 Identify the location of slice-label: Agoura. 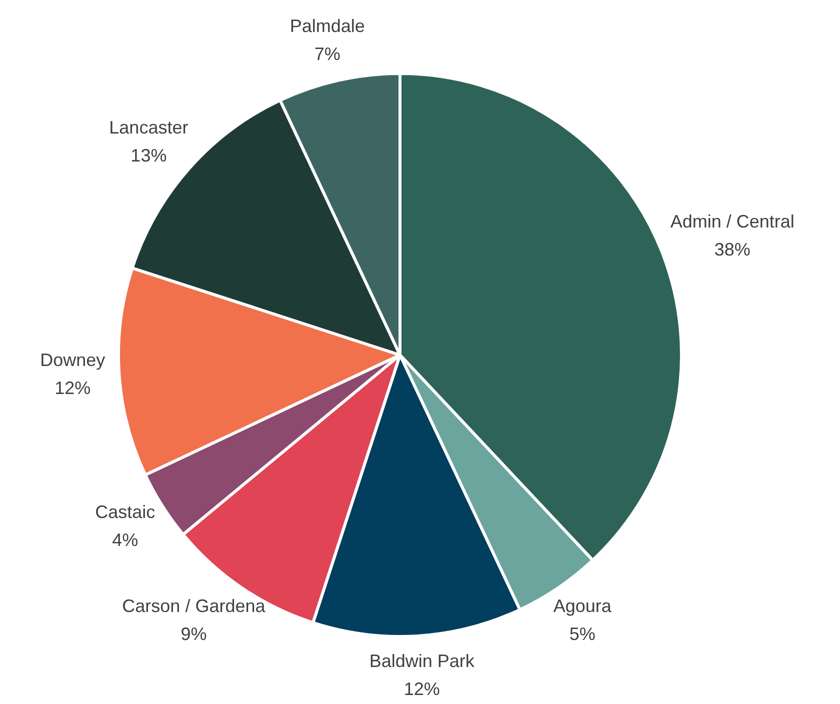
(582, 606).